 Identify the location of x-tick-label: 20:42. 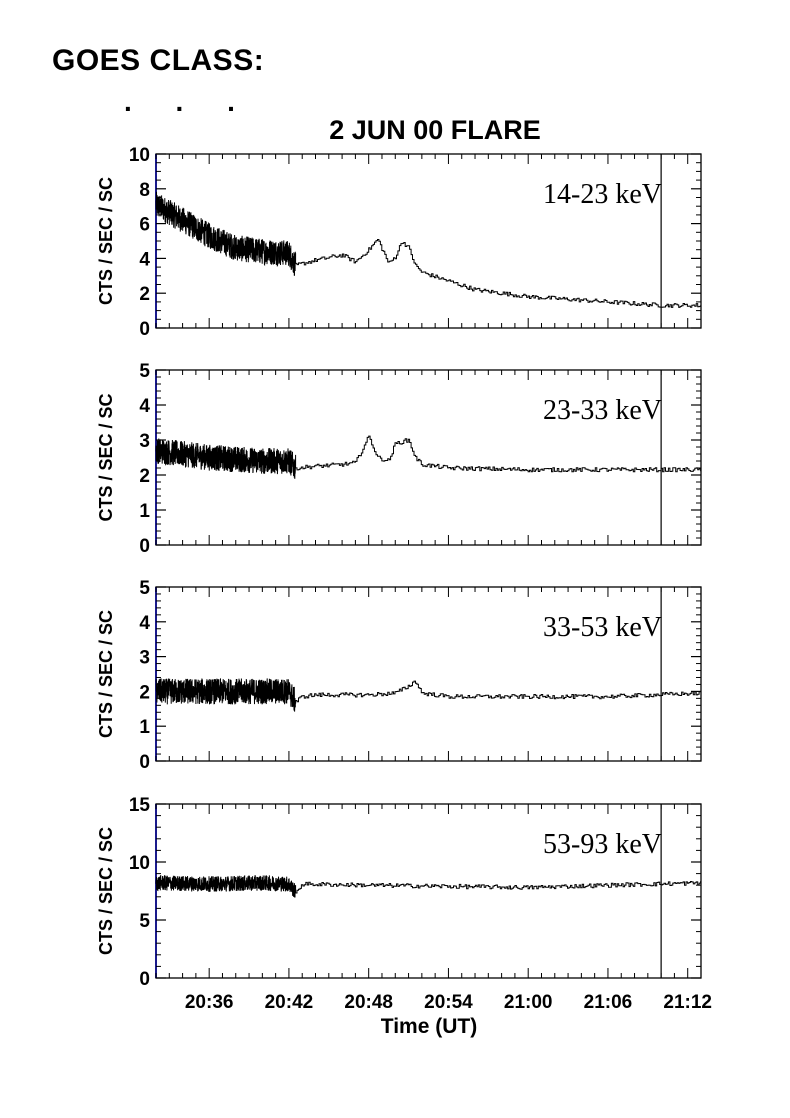
(289, 1002).